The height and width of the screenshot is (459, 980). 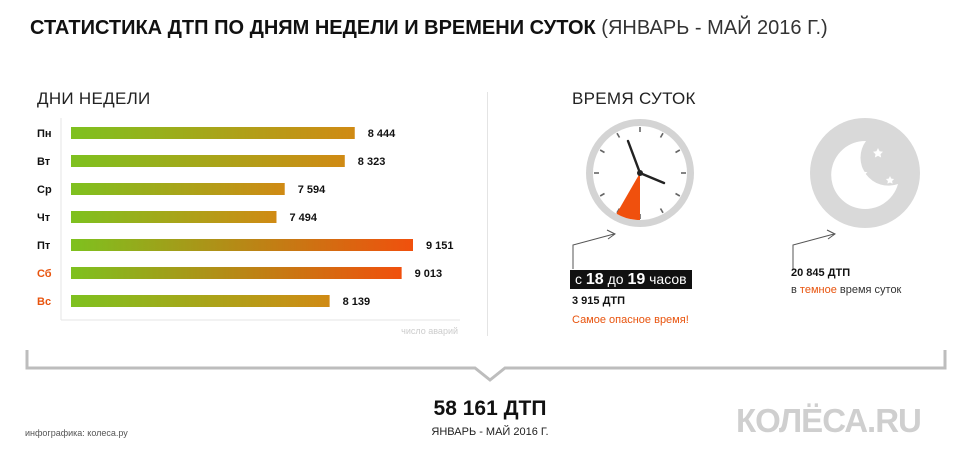 What do you see at coordinates (429, 274) in the screenshot?
I see `value-label-5: 9 013` at bounding box center [429, 274].